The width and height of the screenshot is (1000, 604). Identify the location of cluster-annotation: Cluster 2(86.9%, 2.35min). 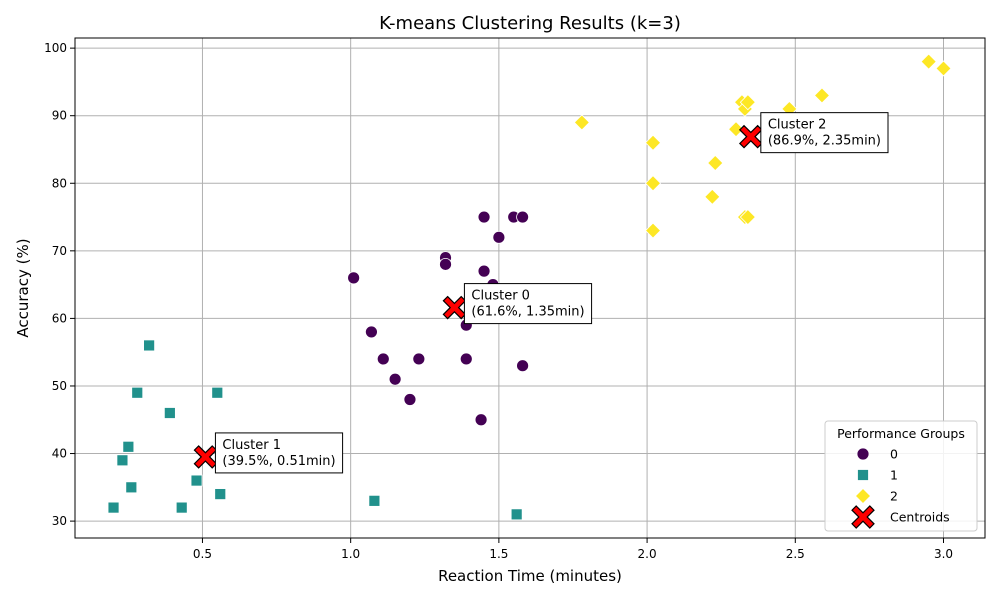
(824, 133).